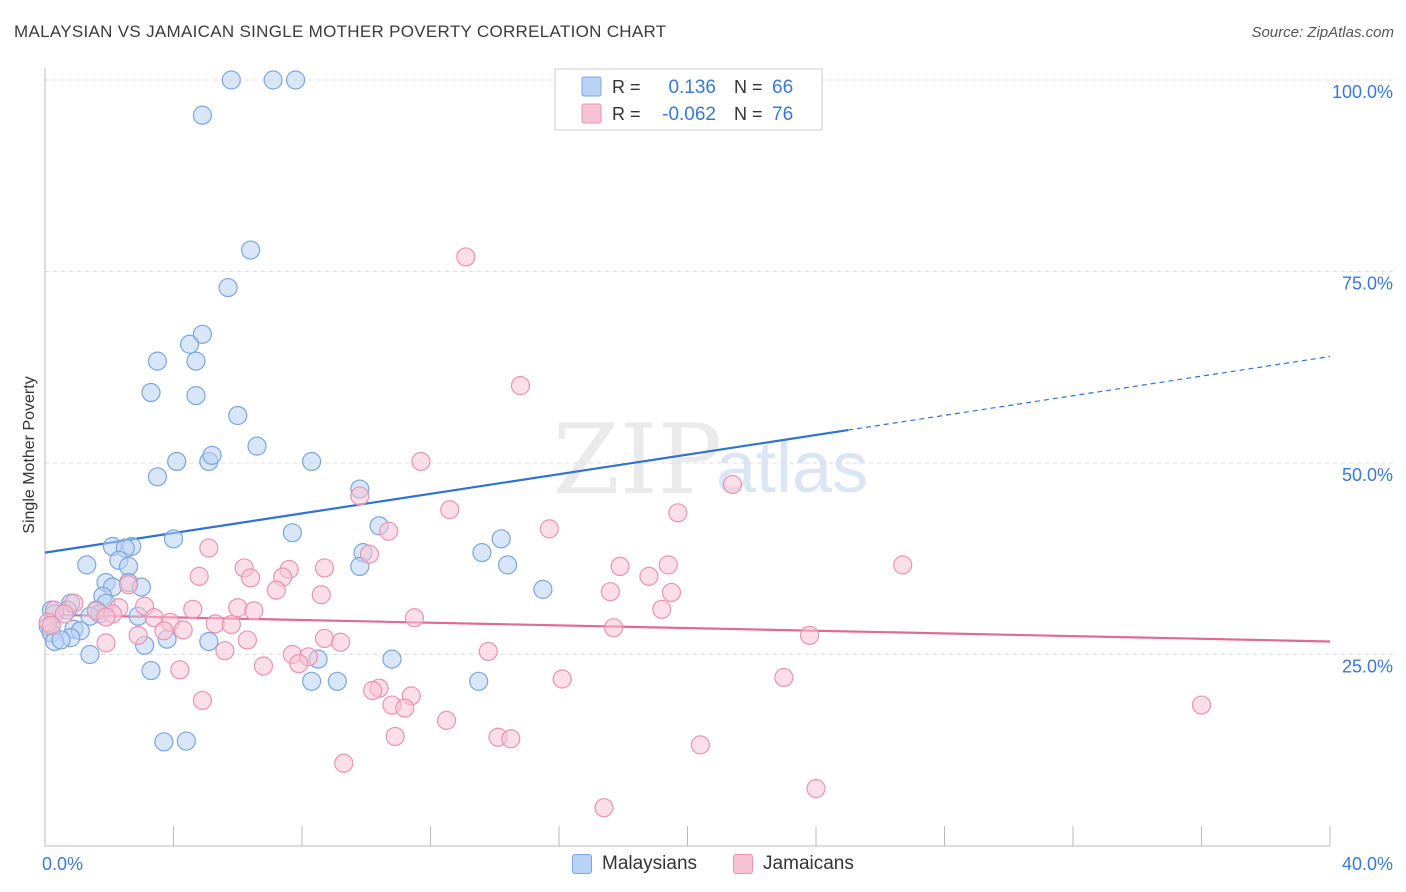 This screenshot has height=892, width=1406. I want to click on legend-r-value-2: -0.062, so click(689, 114).